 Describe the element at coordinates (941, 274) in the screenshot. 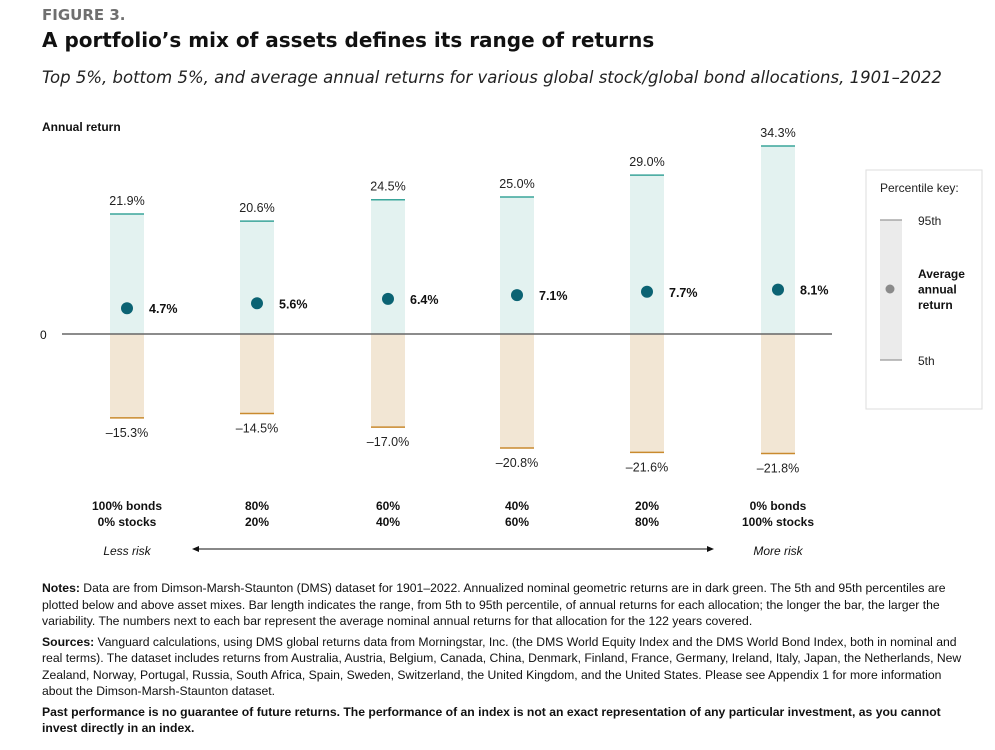

I see `legend-average-label: Average` at that location.